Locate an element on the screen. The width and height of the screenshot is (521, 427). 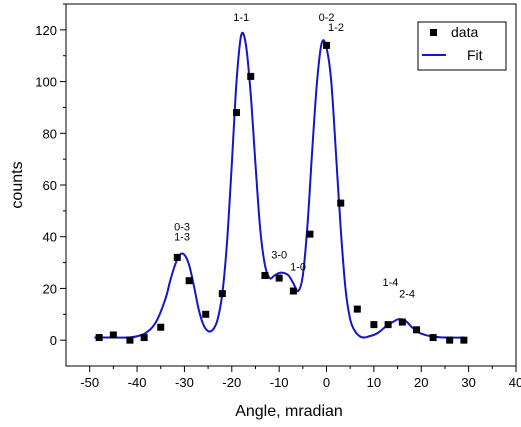
y-tick-label: 100 is located at coordinates (46, 82).